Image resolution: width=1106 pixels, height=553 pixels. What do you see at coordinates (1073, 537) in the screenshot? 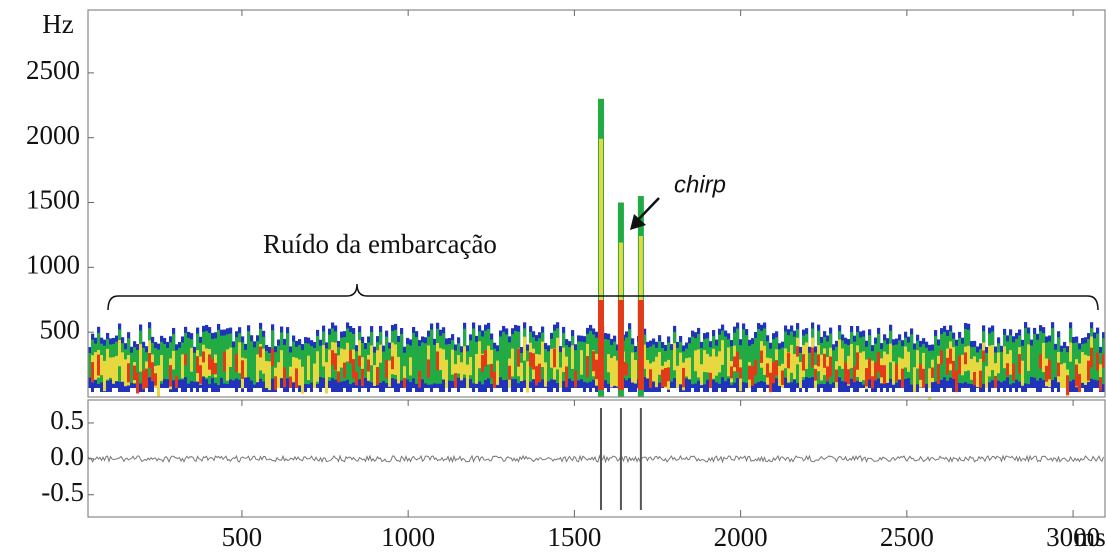
I see `x-tick-label: 3000` at bounding box center [1073, 537].